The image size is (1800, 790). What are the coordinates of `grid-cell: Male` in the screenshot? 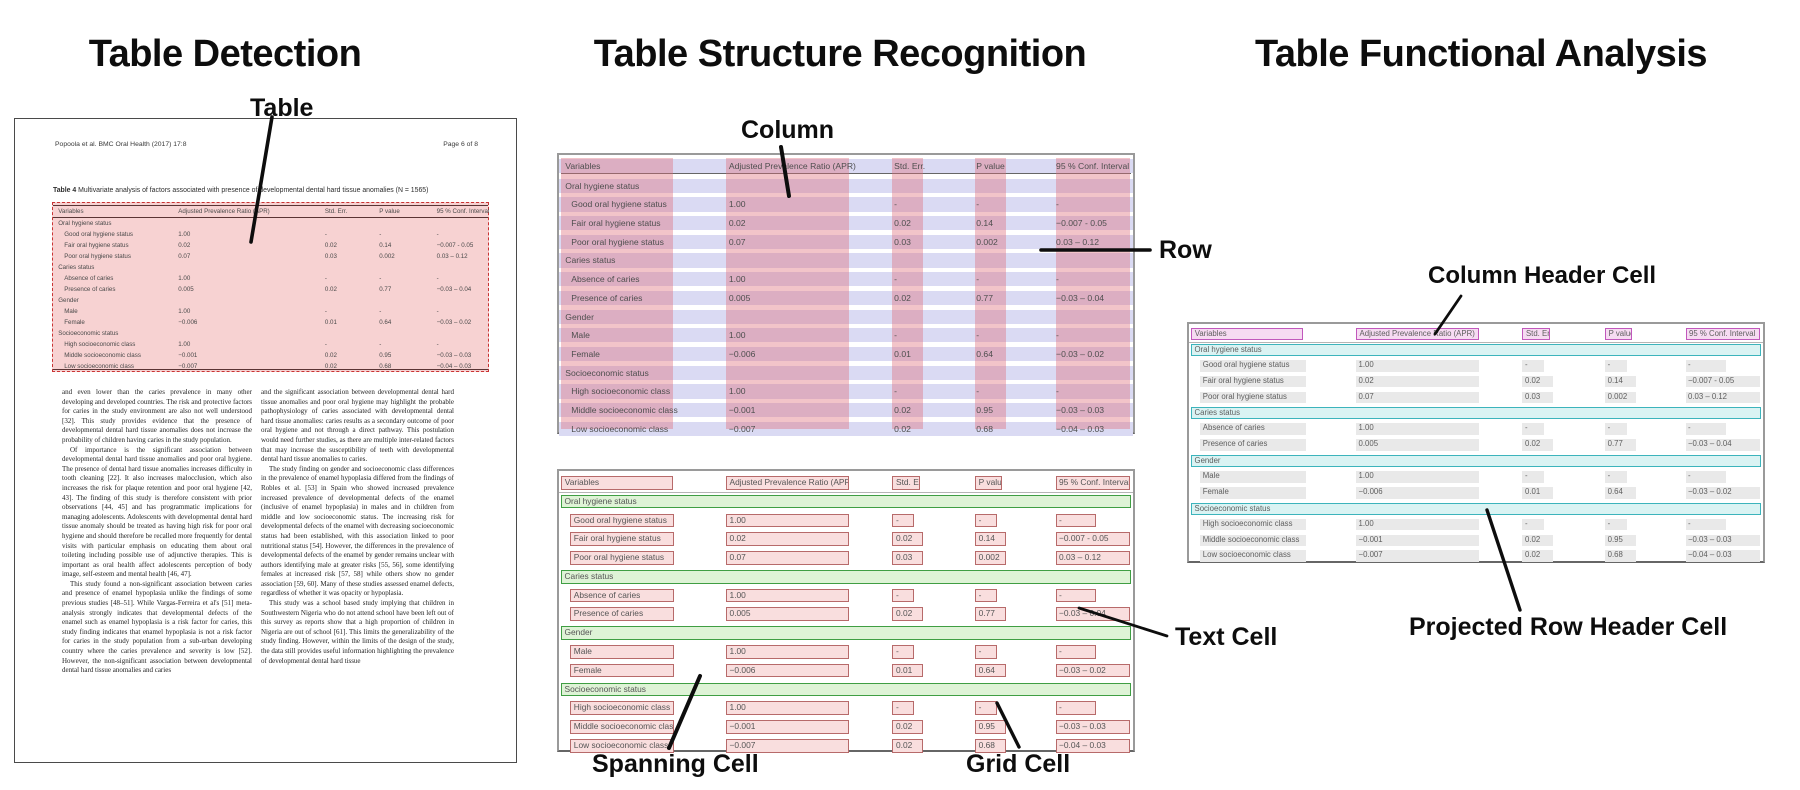 It's located at (622, 652).